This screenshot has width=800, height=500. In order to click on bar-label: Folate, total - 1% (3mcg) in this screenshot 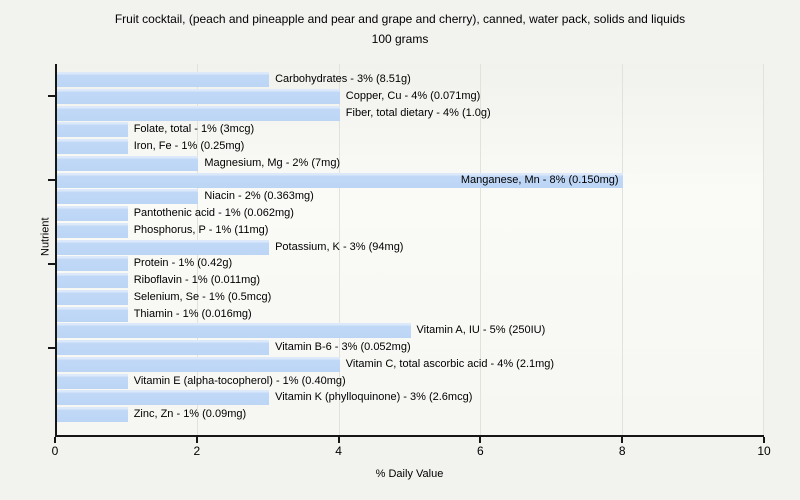, I will do `click(194, 129)`.